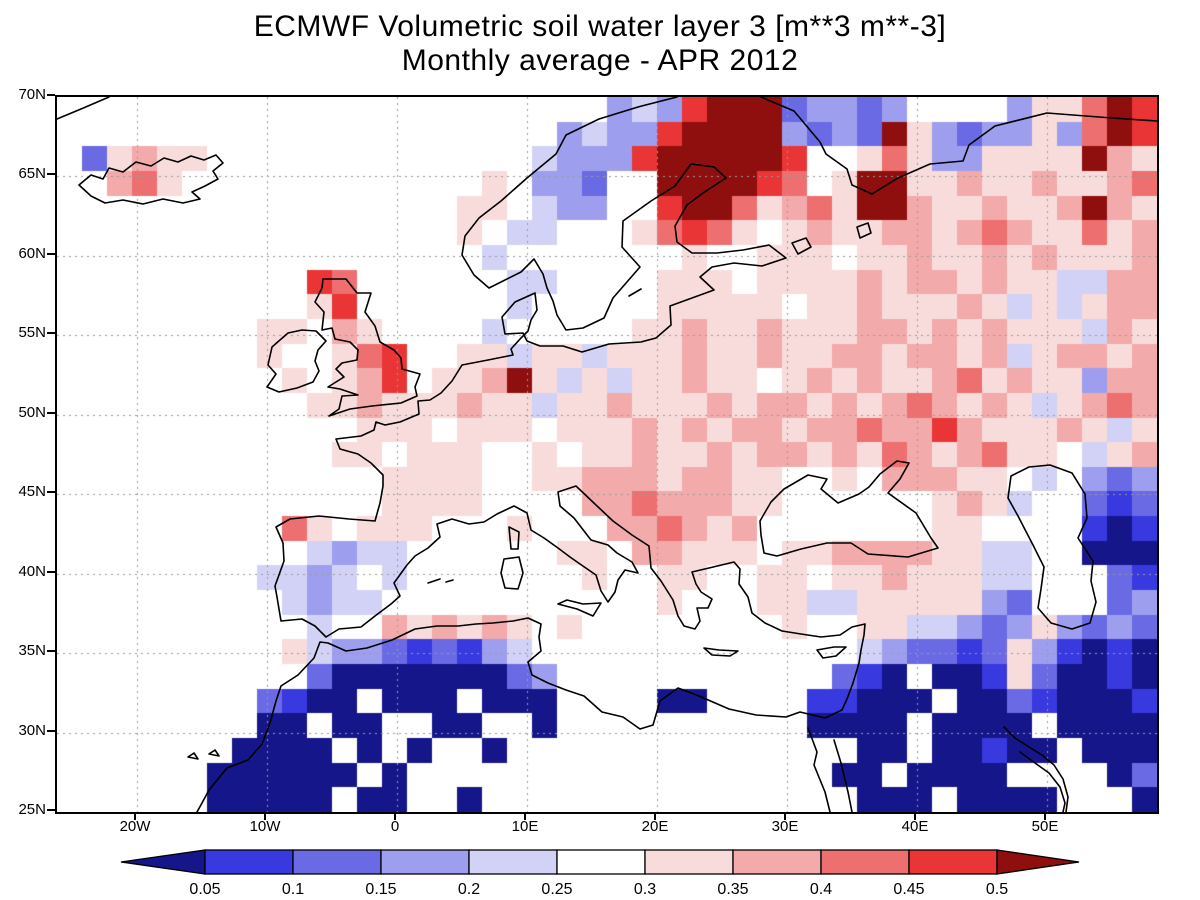  I want to click on lat-tick-label: 60N, so click(32, 253).